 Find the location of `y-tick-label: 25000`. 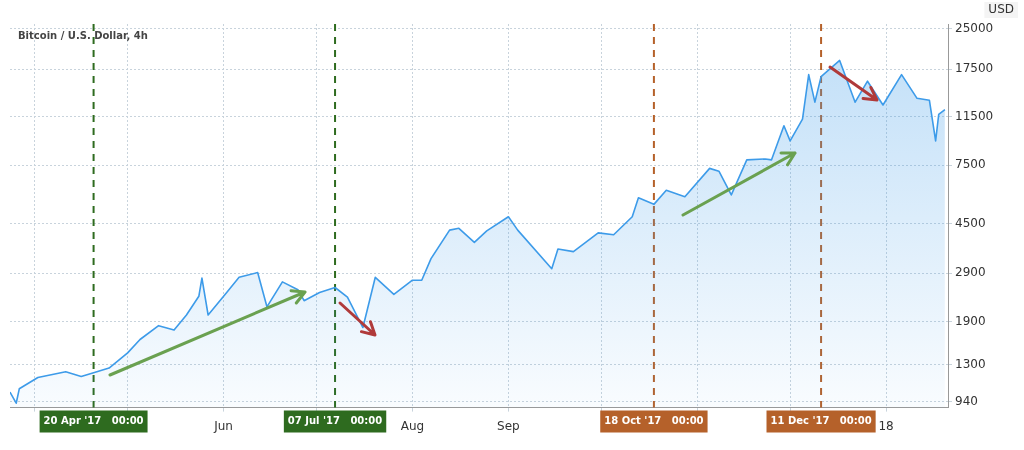

y-tick-label: 25000 is located at coordinates (974, 27).